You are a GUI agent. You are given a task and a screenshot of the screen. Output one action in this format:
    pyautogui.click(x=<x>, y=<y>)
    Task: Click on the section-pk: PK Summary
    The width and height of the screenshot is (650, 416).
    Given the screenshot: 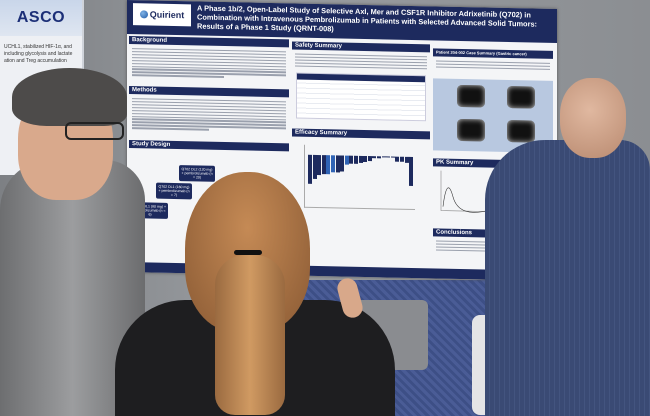 What is the action you would take?
    pyautogui.click(x=493, y=192)
    